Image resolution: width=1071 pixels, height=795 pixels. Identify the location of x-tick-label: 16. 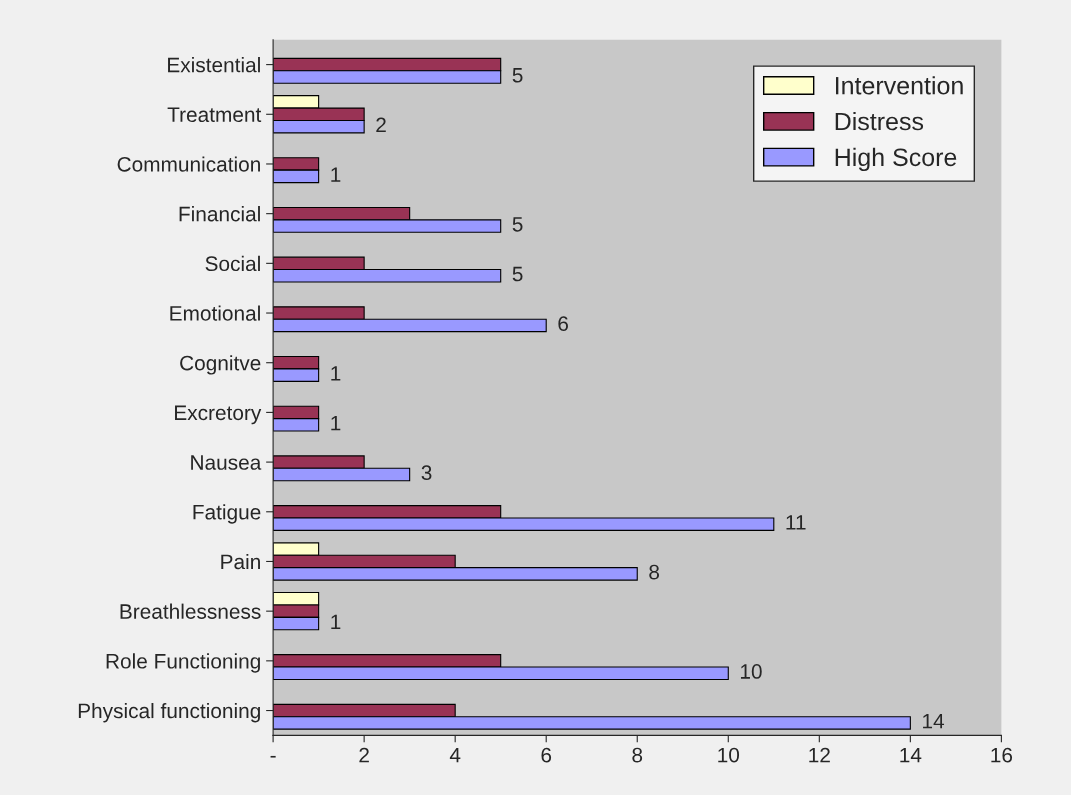
(1002, 755).